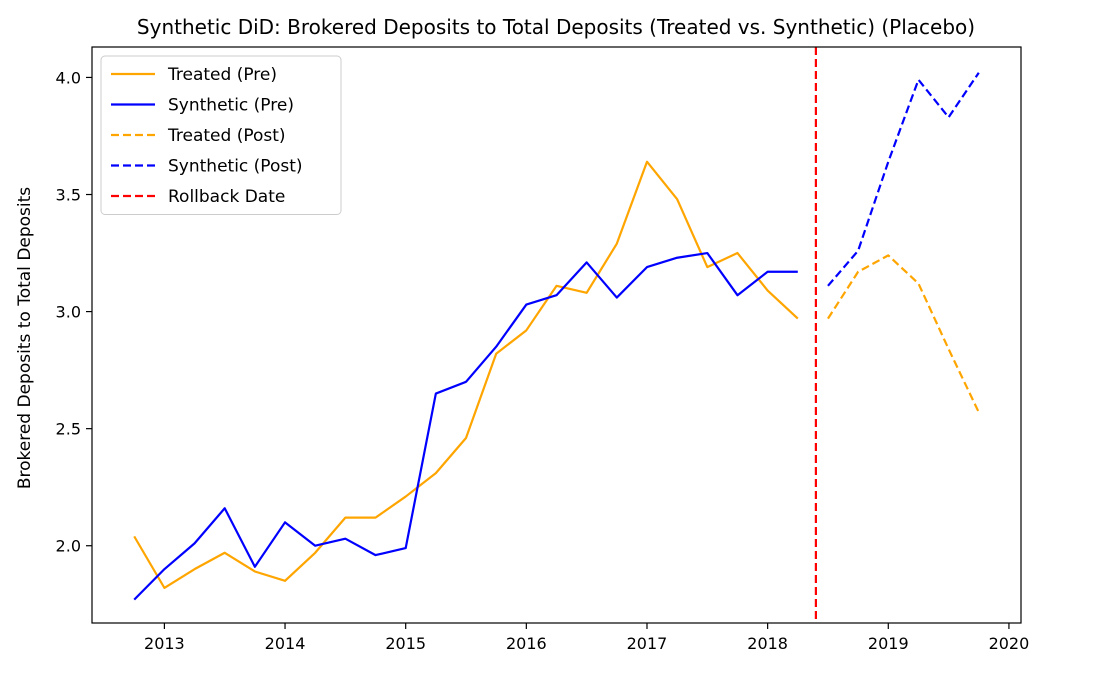 This screenshot has width=1095, height=673. Describe the element at coordinates (888, 643) in the screenshot. I see `x-tick-label: 2019` at that location.